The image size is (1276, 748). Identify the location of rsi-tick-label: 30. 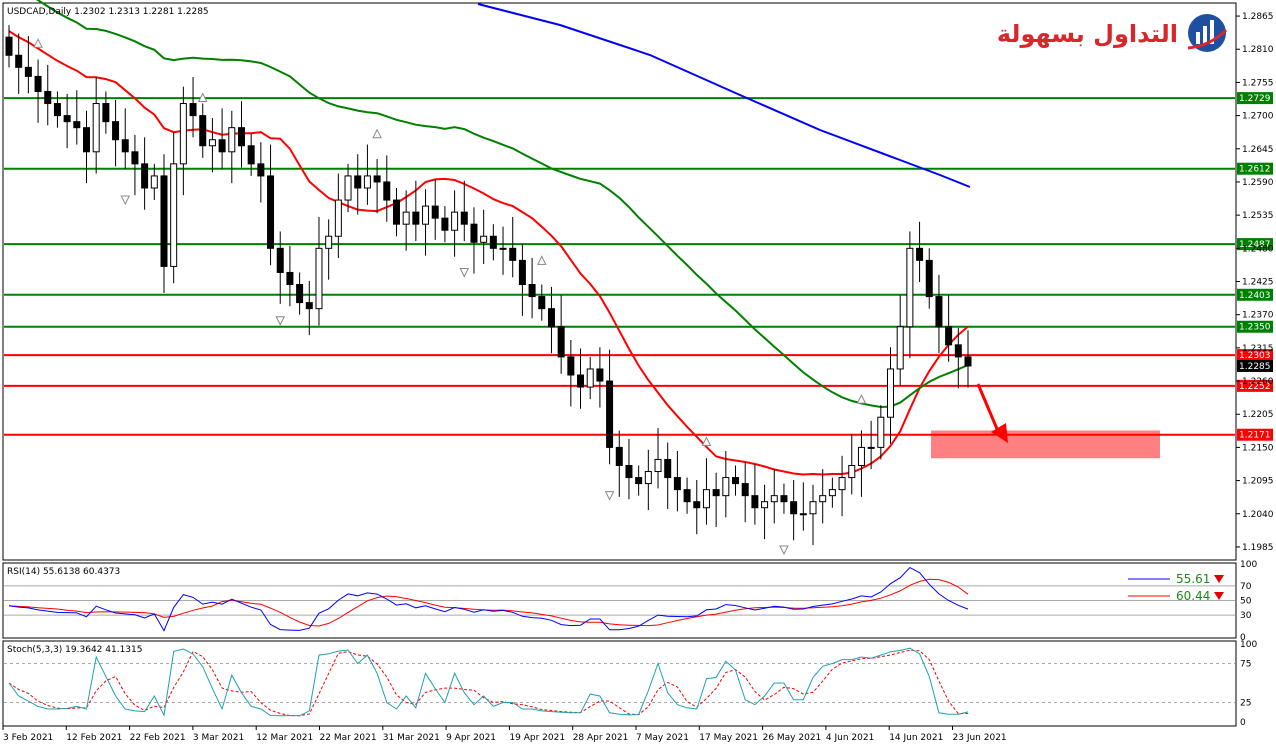
(1246, 616).